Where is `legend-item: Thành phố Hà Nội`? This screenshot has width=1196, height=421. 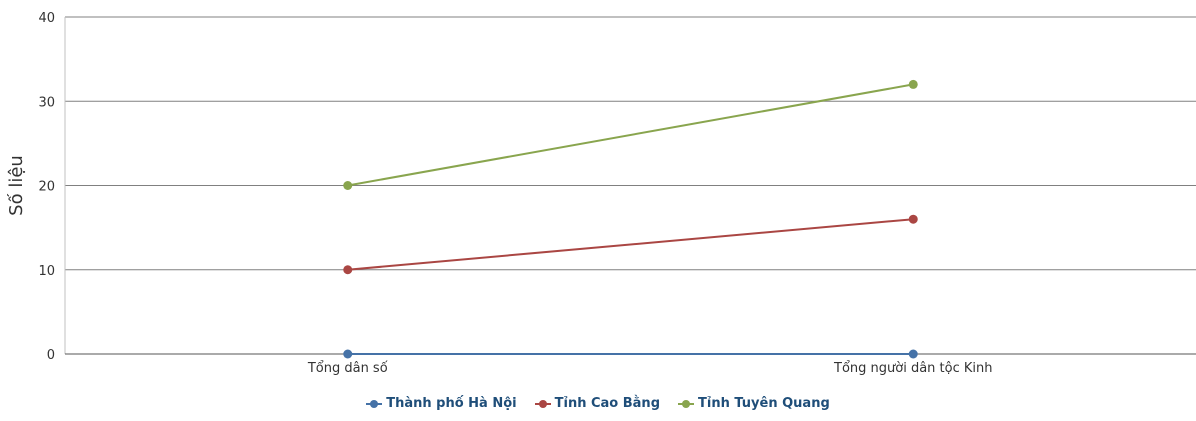
legend-item: Thành phố Hà Nội is located at coordinates (441, 403).